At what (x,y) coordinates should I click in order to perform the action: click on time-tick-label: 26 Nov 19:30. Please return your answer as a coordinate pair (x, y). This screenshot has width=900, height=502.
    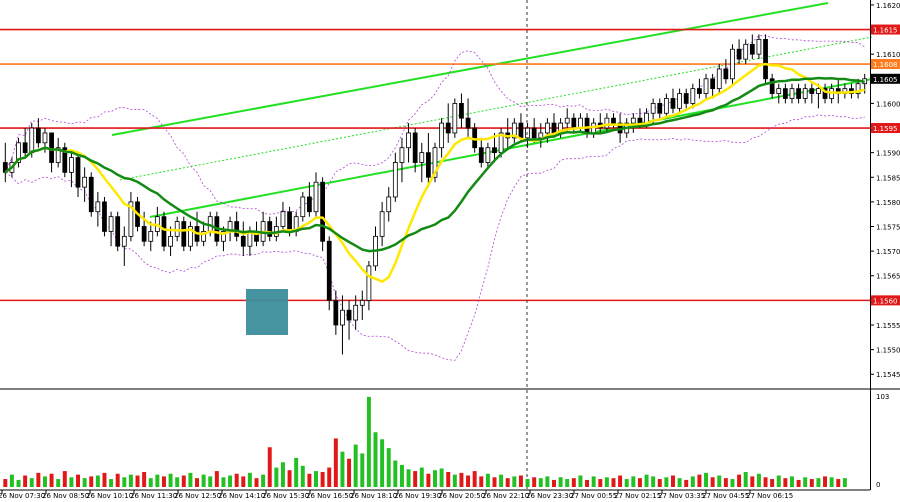
    Looking at the image, I should click on (417, 496).